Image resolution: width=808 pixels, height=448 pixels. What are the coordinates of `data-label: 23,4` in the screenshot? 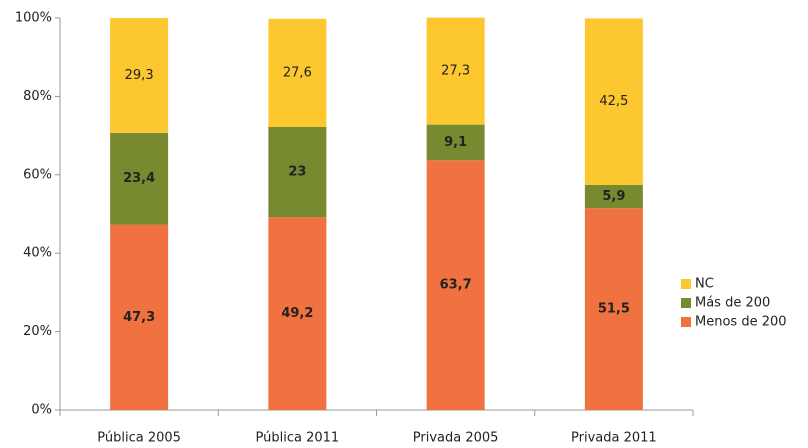 It's located at (139, 178).